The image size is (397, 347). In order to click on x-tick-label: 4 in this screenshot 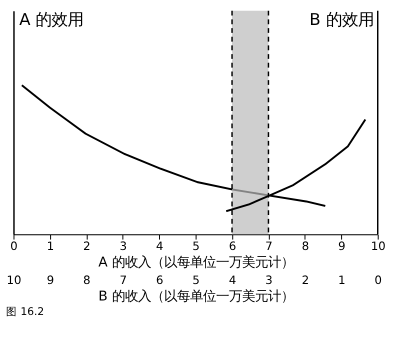, I will do `click(160, 246)`.